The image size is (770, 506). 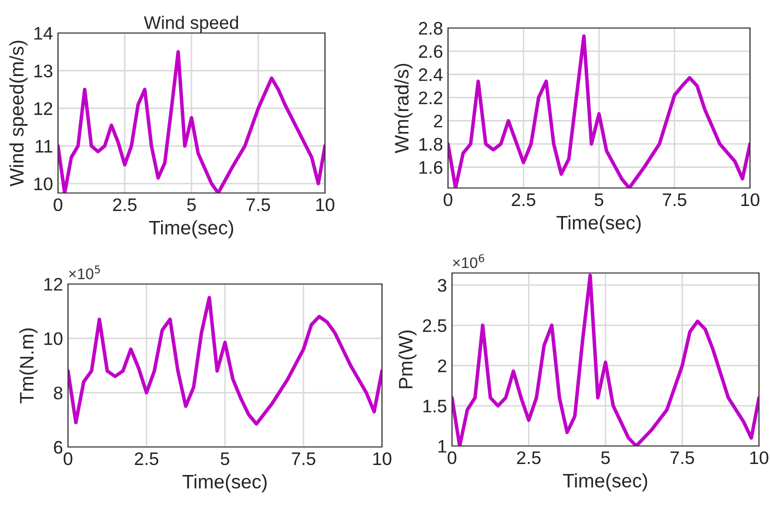 What do you see at coordinates (434, 406) in the screenshot?
I see `y-tick-label: 1.5` at bounding box center [434, 406].